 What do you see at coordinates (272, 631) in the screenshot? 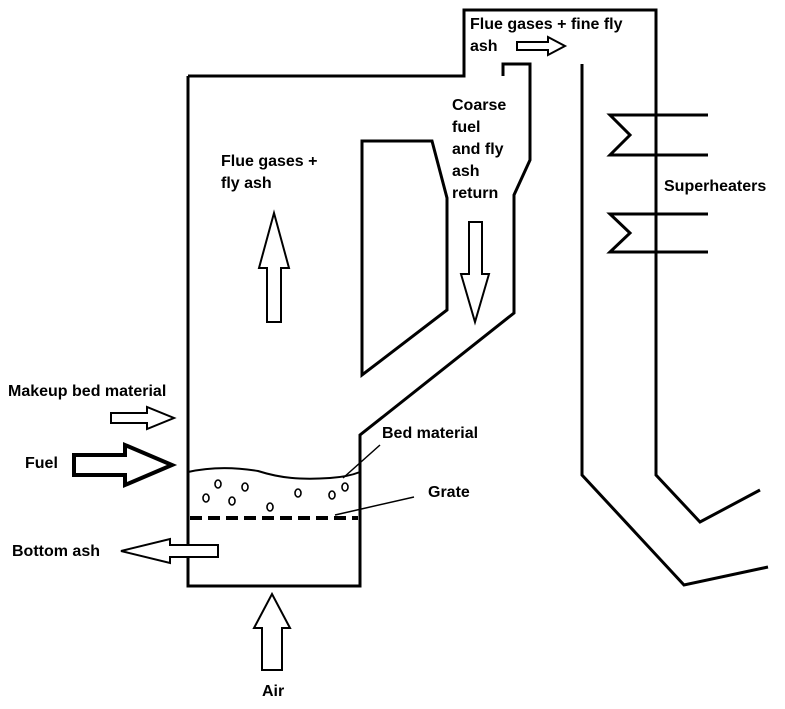
I see `arrow-air` at bounding box center [272, 631].